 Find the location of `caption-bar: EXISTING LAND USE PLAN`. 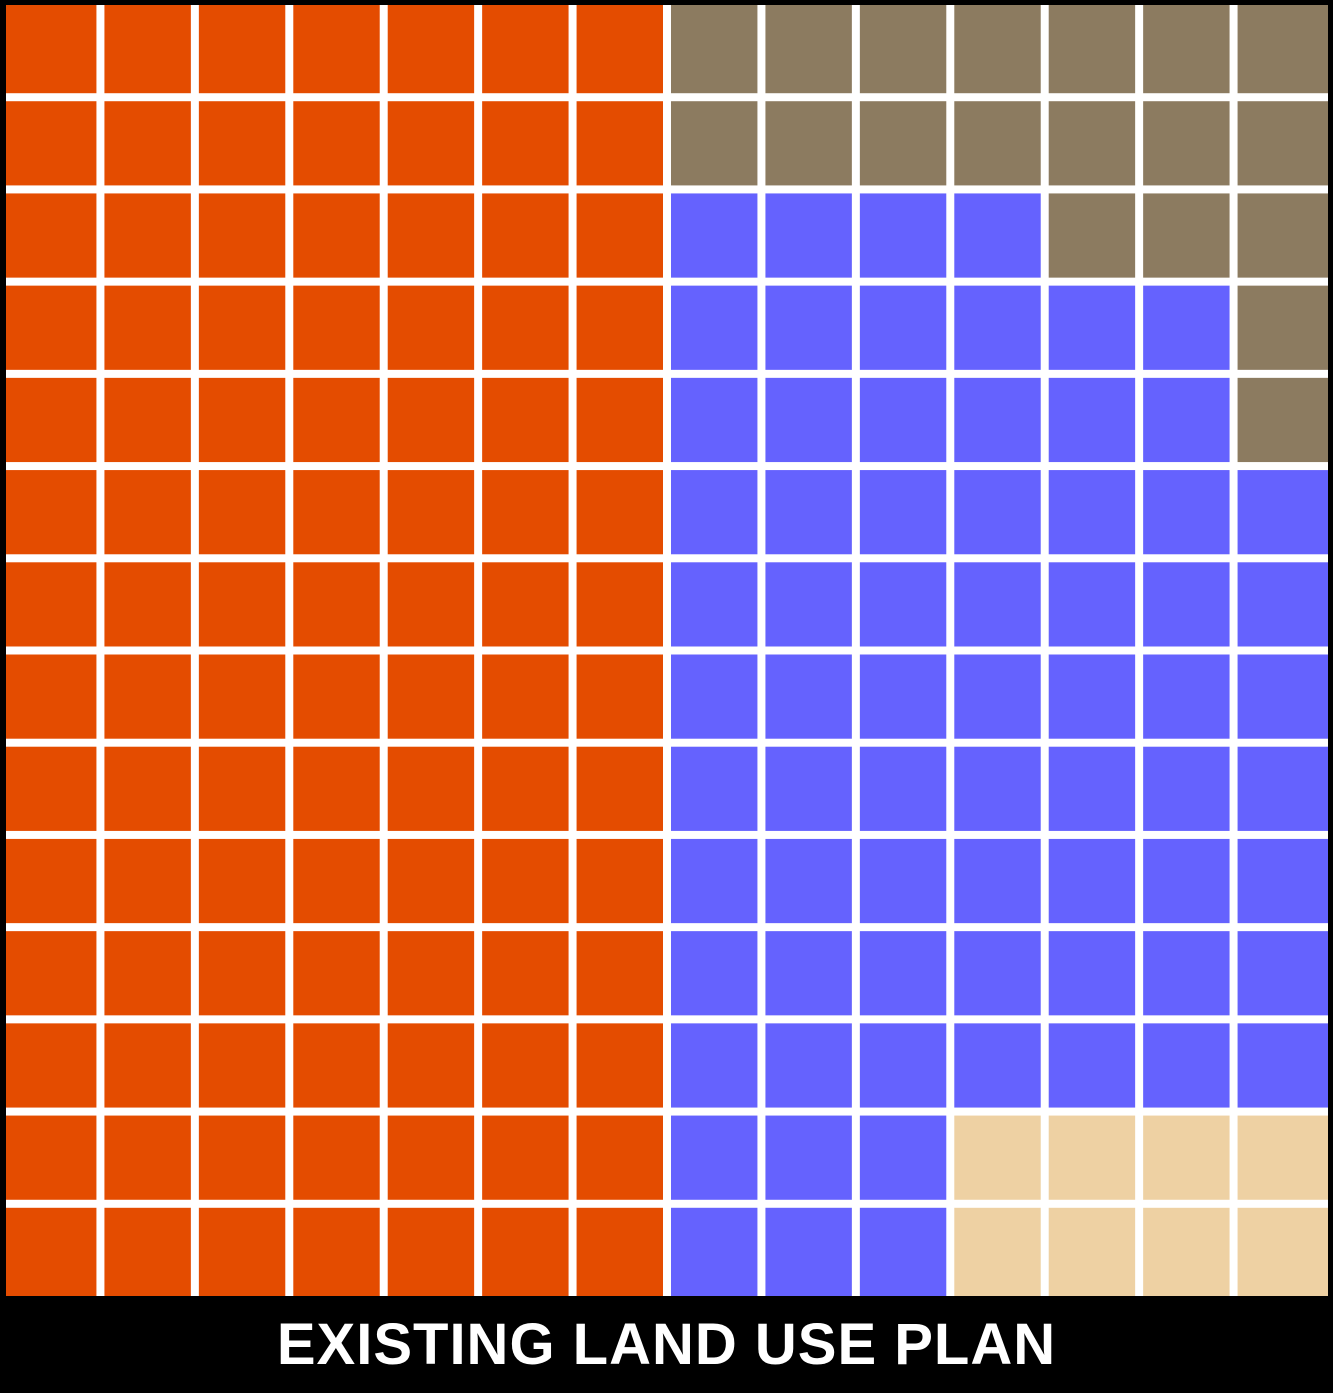

caption-bar: EXISTING LAND USE PLAN is located at coordinates (666, 1344).